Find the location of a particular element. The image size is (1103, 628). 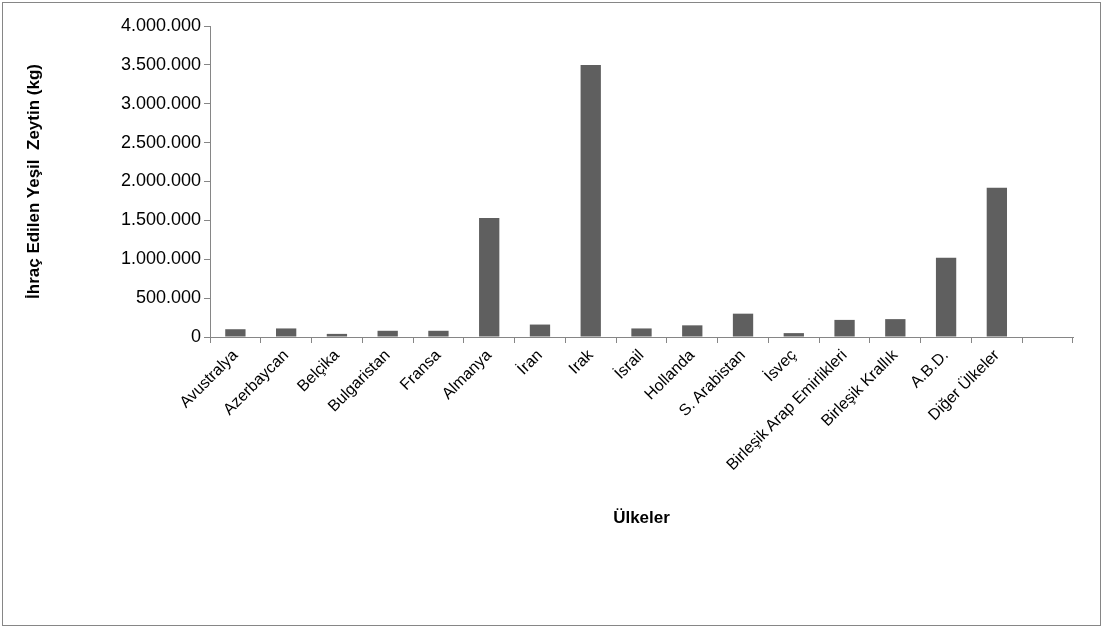

y-tick-label: 4.000.000 is located at coordinates (160, 24).